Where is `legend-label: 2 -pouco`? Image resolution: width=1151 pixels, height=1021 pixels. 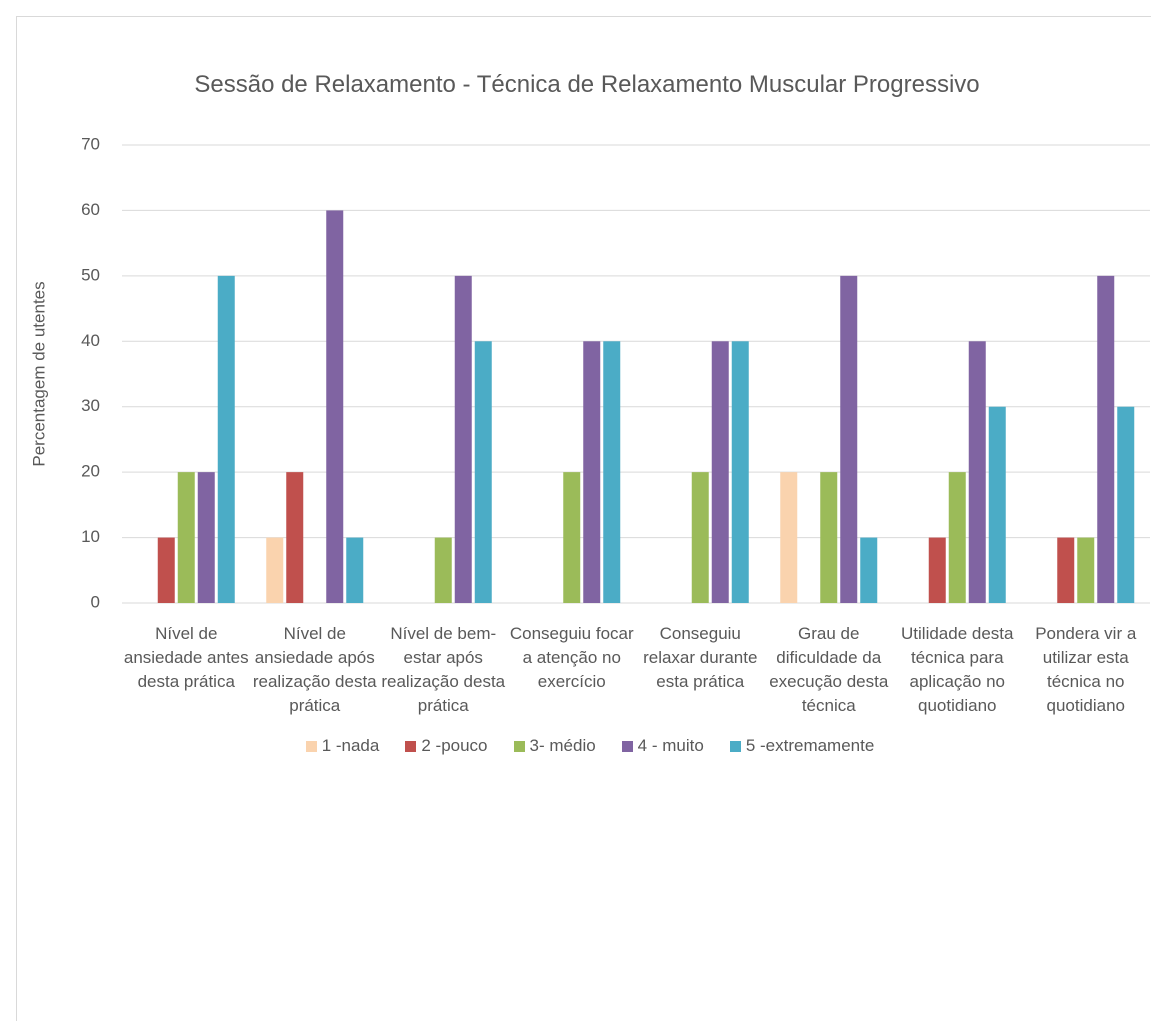
legend-label: 2 -pouco is located at coordinates (454, 745).